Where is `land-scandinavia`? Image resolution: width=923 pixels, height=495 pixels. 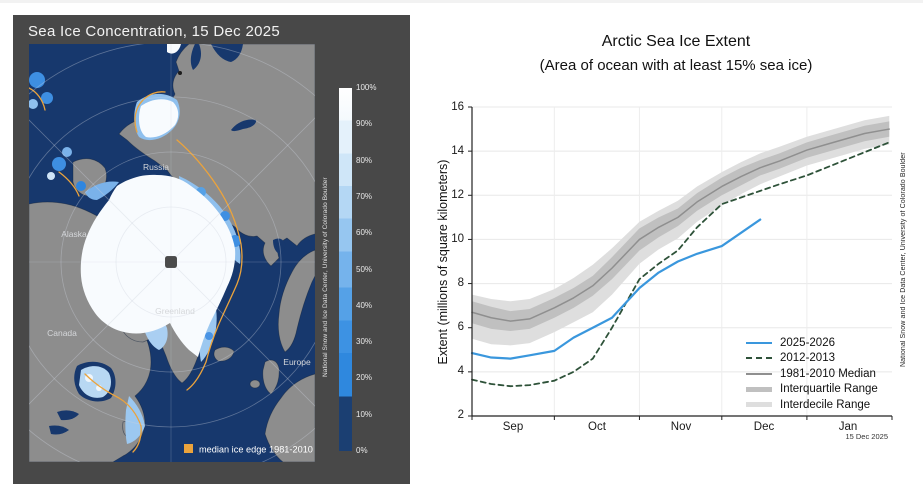 land-scandinavia is located at coordinates (296, 301).